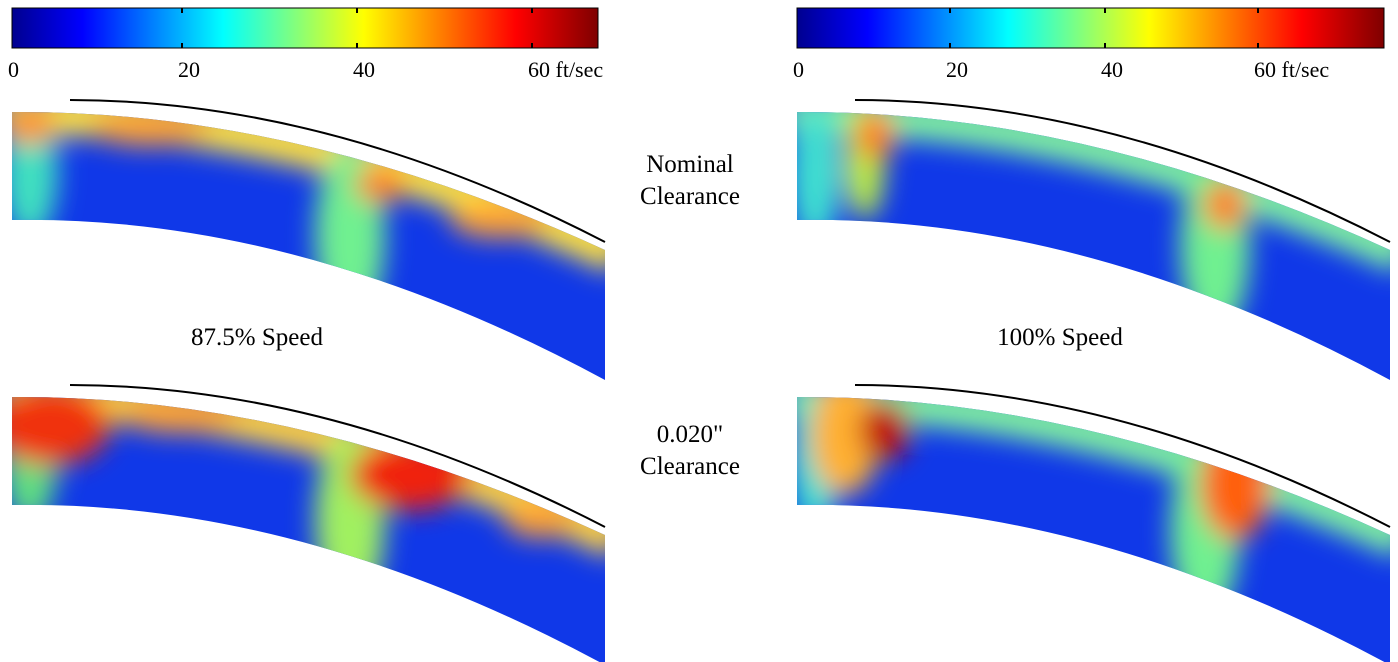 The width and height of the screenshot is (1398, 662). Describe the element at coordinates (690, 164) in the screenshot. I see `row-label: Nominal` at that location.